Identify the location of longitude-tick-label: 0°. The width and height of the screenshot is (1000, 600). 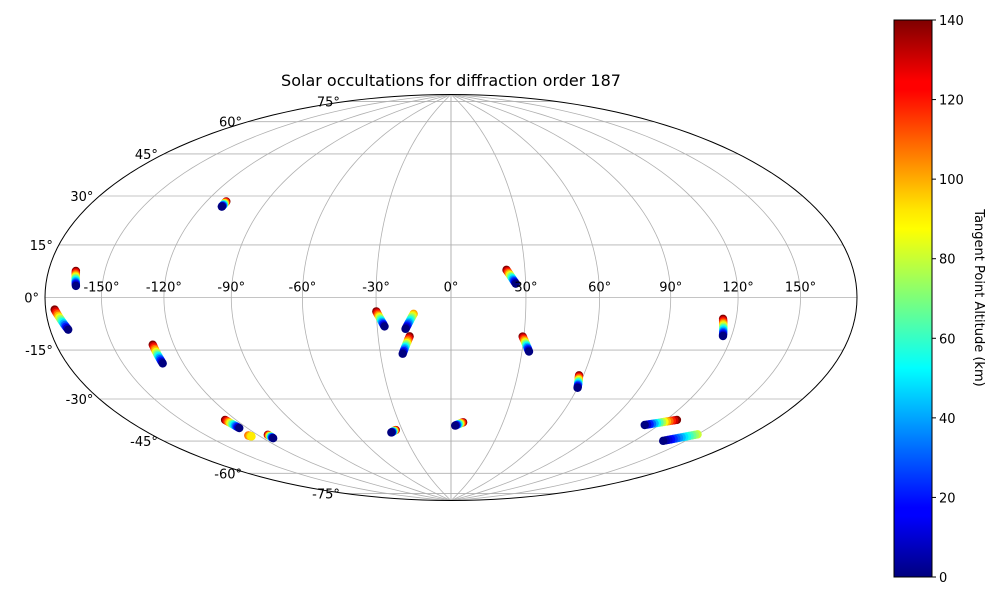
(451, 288).